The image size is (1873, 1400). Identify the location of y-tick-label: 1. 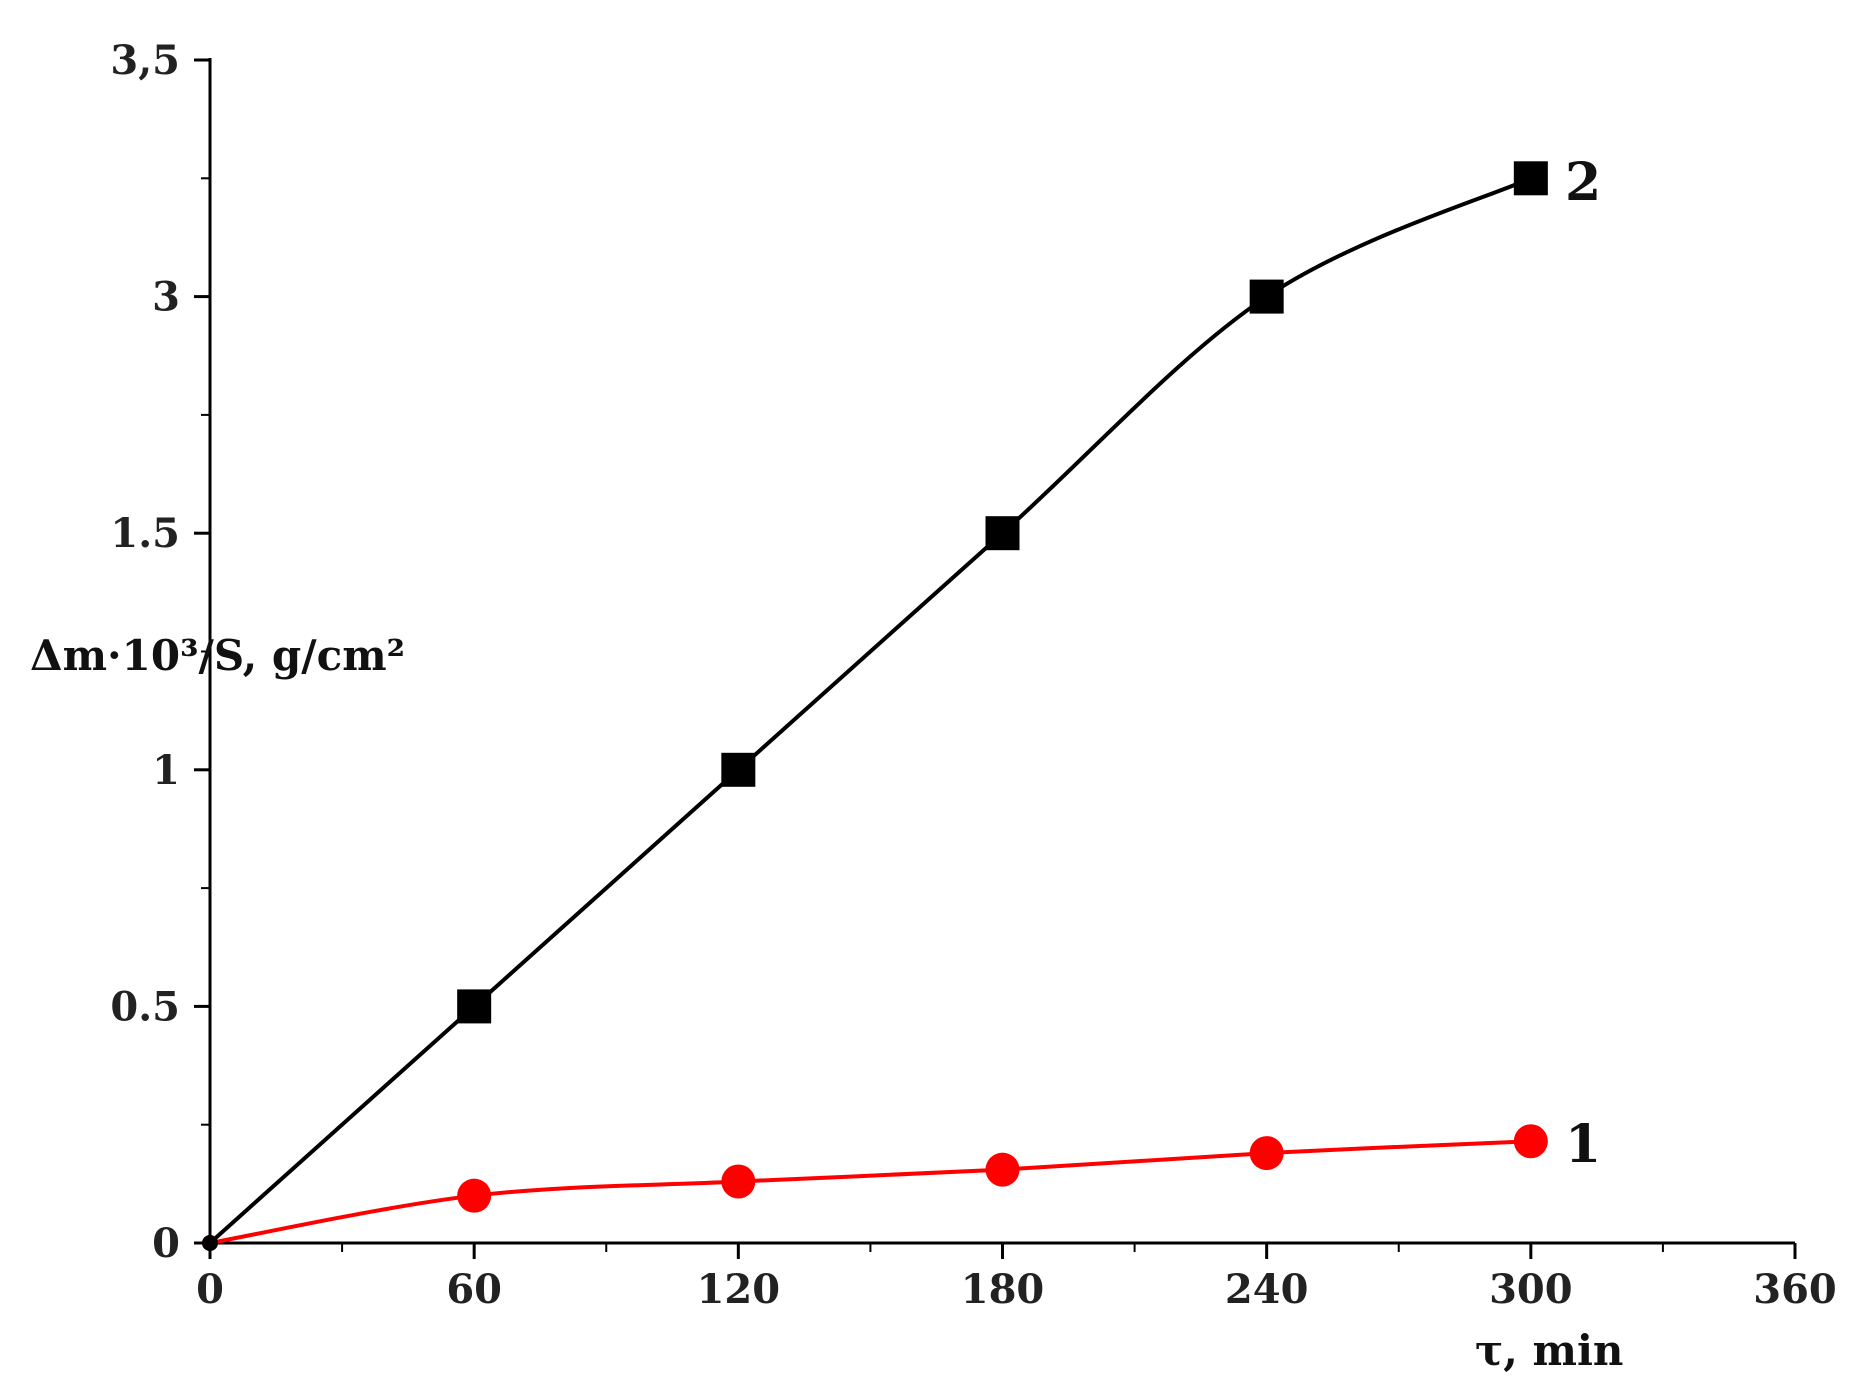
(166, 770).